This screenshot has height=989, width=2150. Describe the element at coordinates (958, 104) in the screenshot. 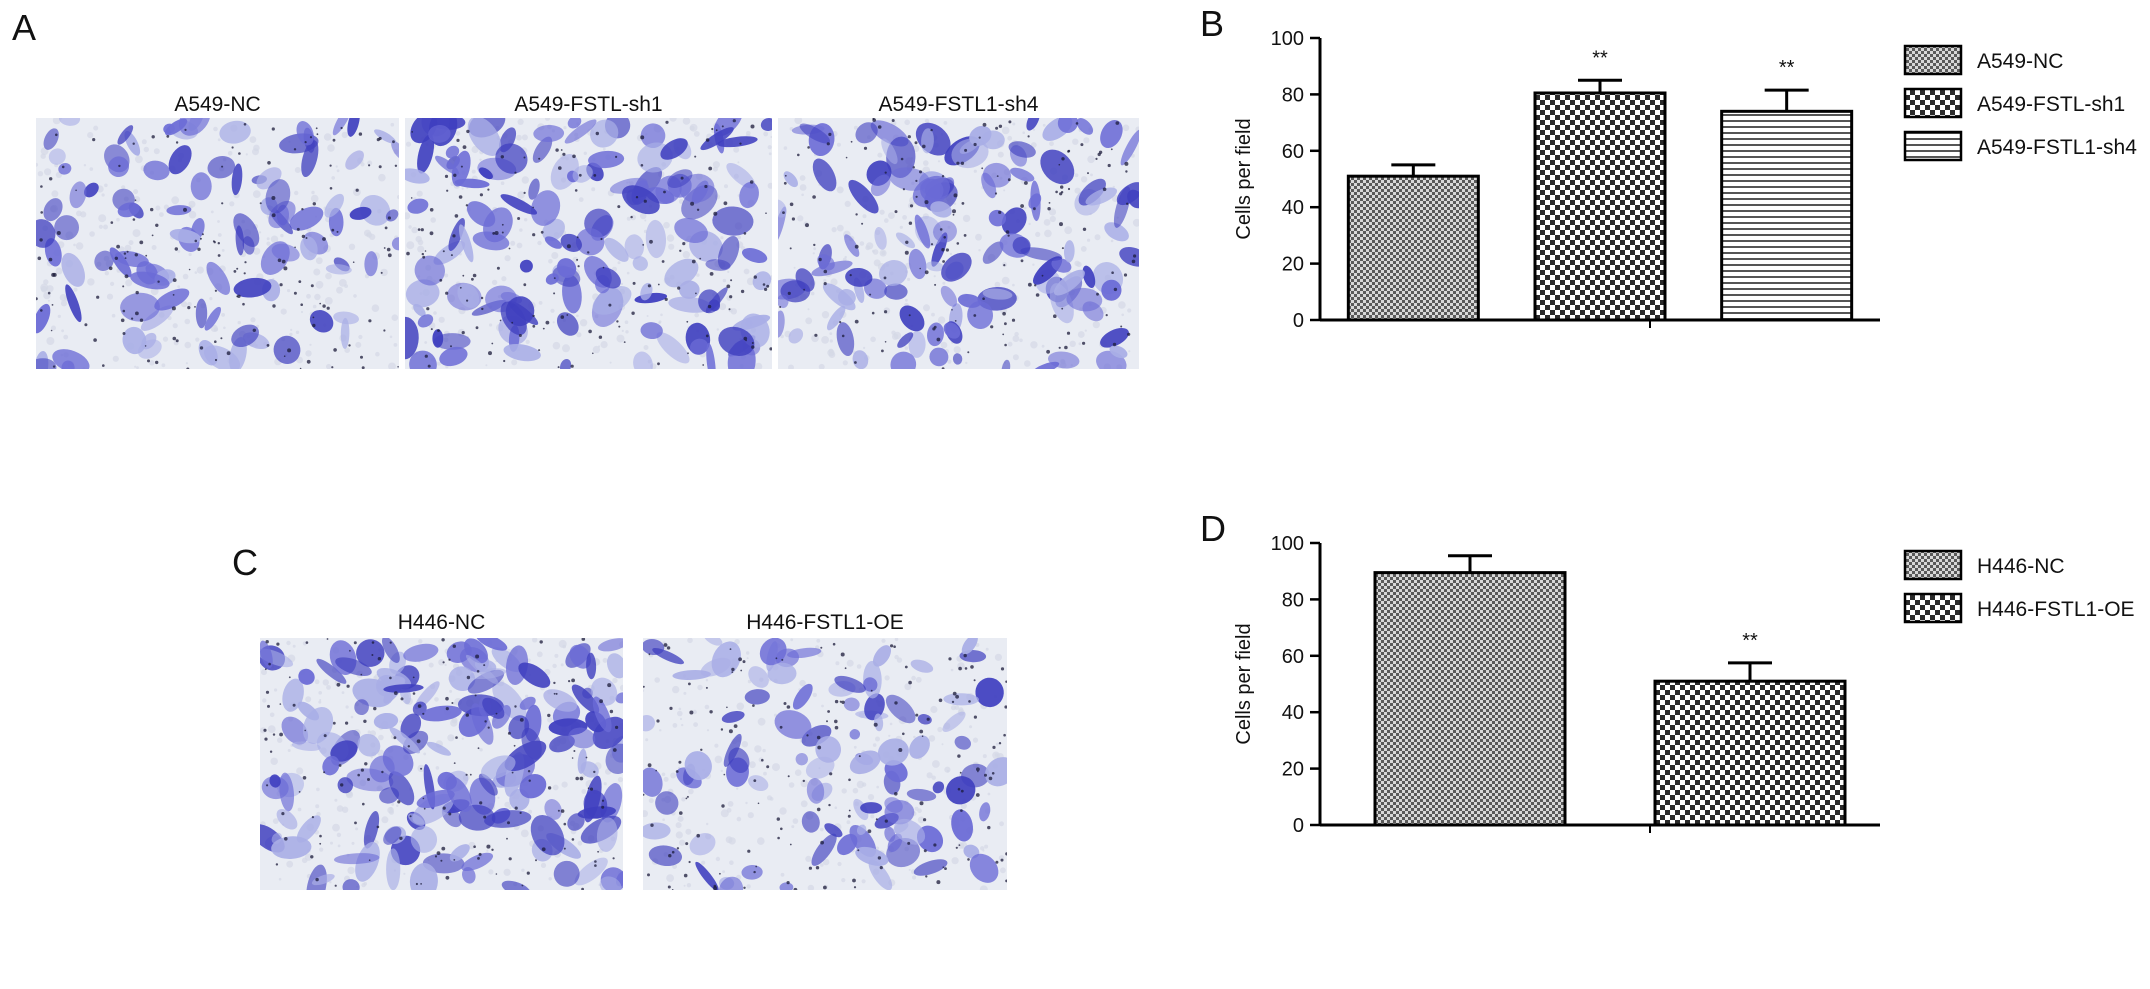

I see `micrograph-caption-a549-fstl1-sh4: A549-FSTL1-sh4` at that location.